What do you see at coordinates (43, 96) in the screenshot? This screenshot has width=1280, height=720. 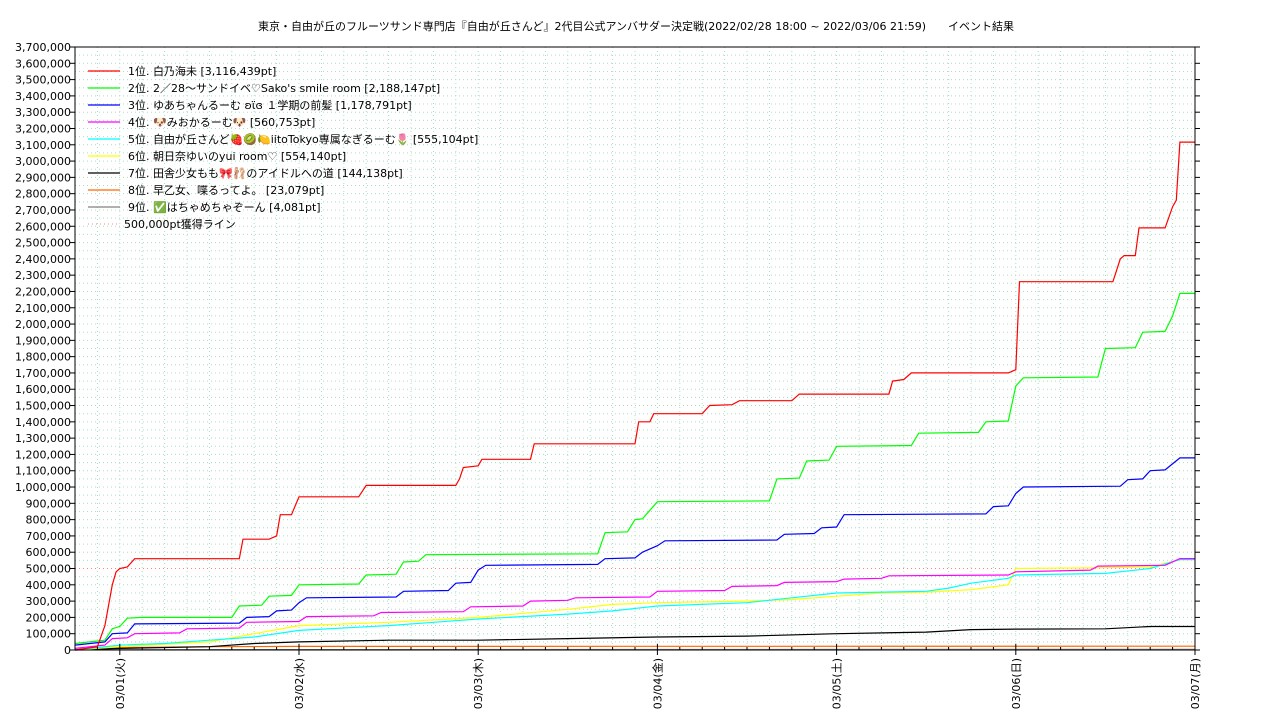 I see `y-tick-label: 3,400,000` at bounding box center [43, 96].